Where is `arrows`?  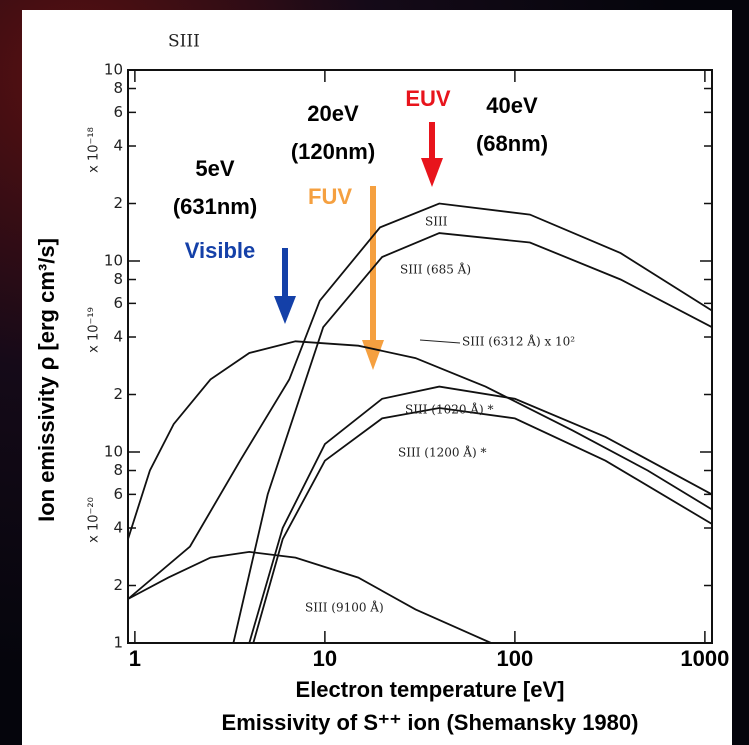
arrows is located at coordinates (358, 246).